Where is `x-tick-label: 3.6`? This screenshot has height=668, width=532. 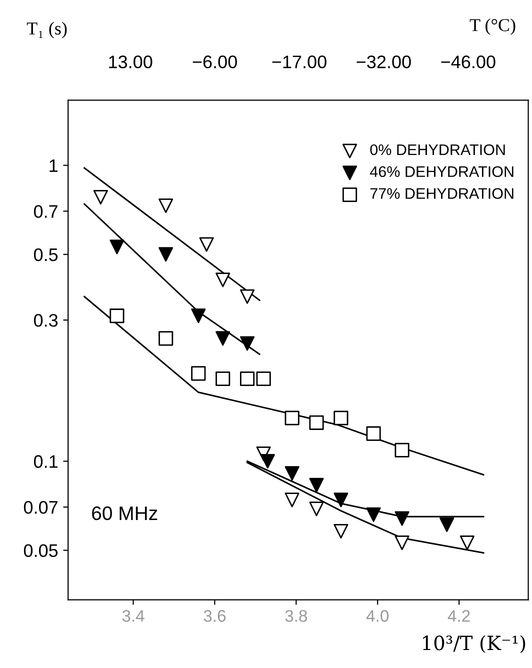 x-tick-label: 3.6 is located at coordinates (215, 616).